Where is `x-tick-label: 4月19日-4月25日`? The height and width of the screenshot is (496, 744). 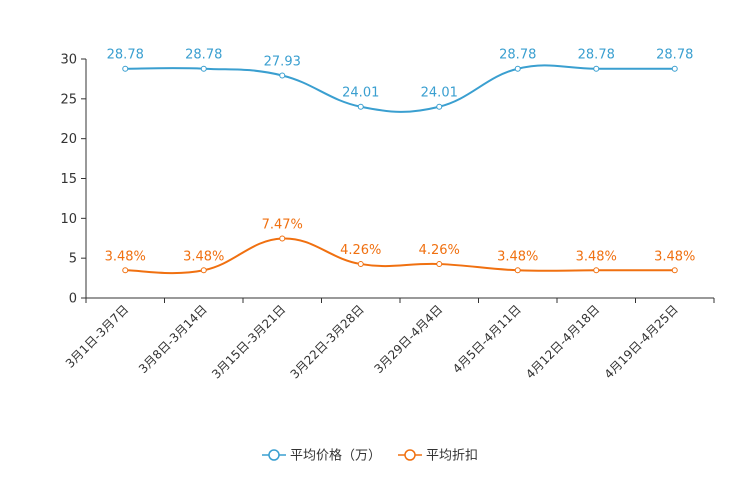
x-tick-label: 4月19日-4月25日 is located at coordinates (641, 341).